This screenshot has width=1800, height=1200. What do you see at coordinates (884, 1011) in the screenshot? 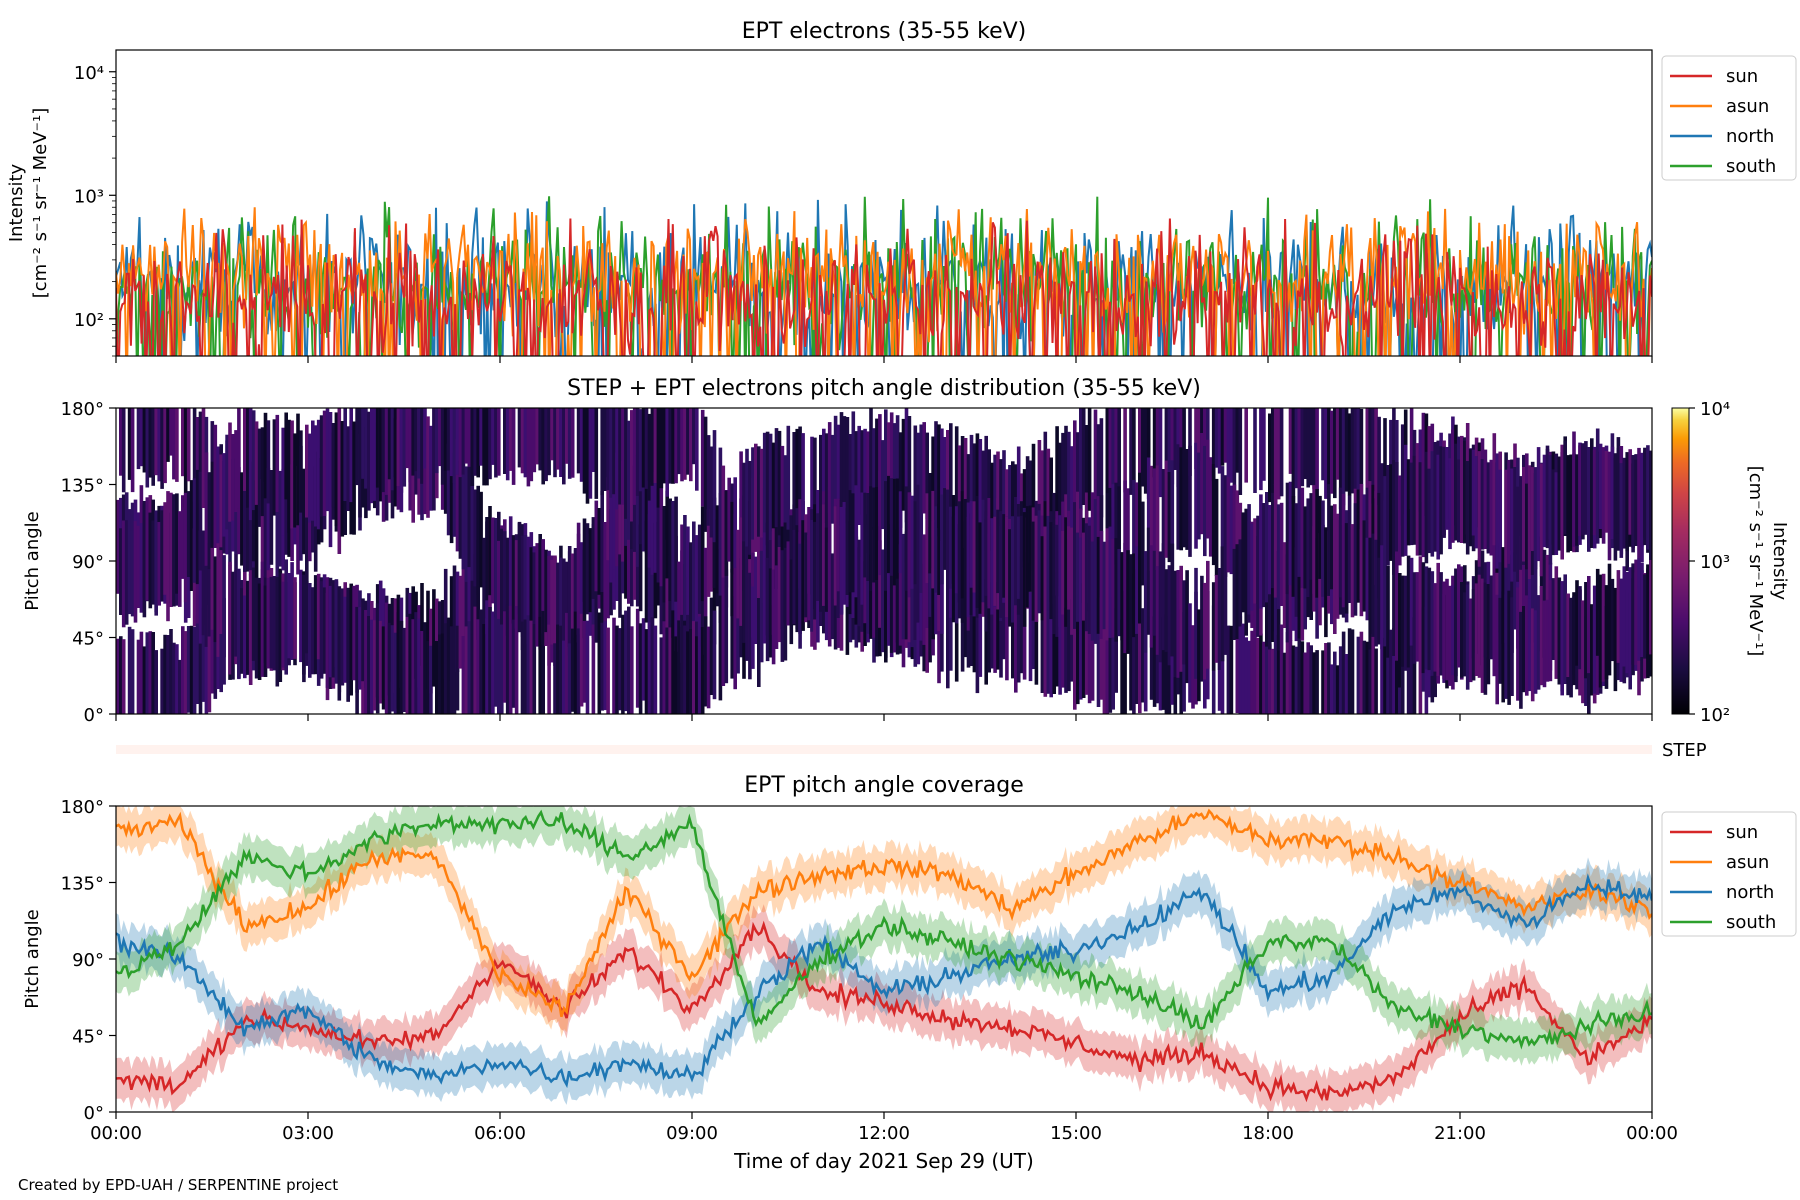
I see `coverage-line-sun` at bounding box center [884, 1011].